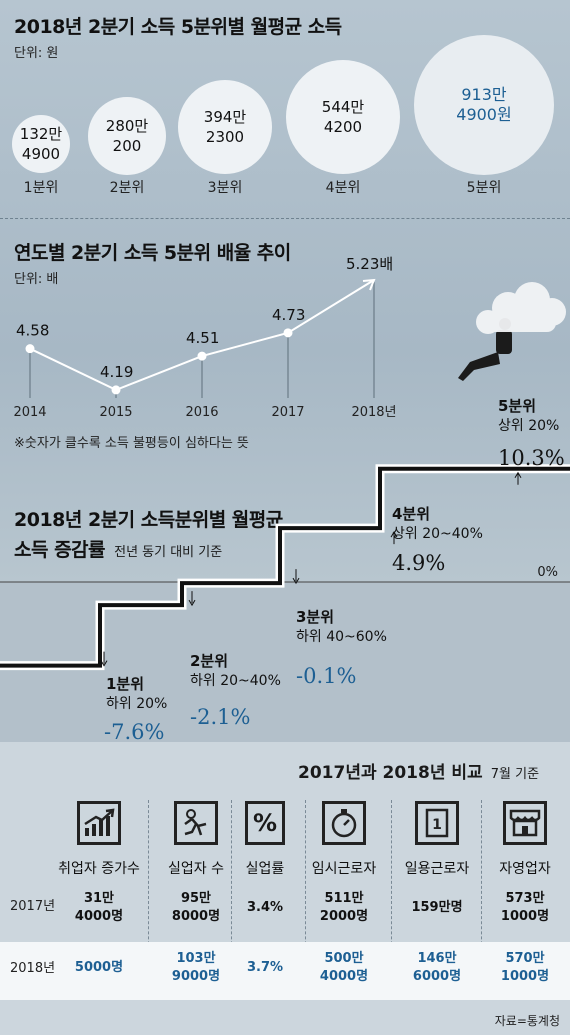  I want to click on step-q4-label: 4분위 상위 20~40%, so click(437, 524).